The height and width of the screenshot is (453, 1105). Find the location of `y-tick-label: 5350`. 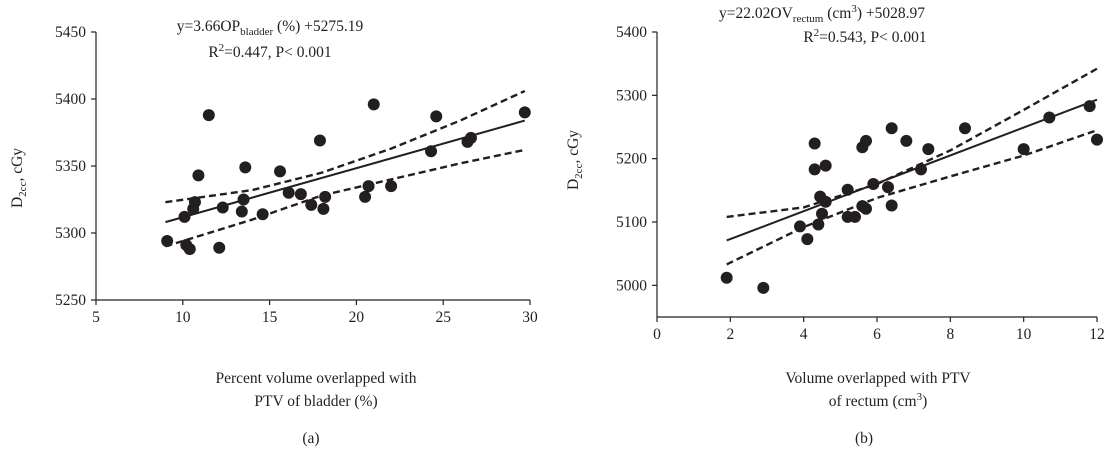

y-tick-label: 5350 is located at coordinates (70, 166).